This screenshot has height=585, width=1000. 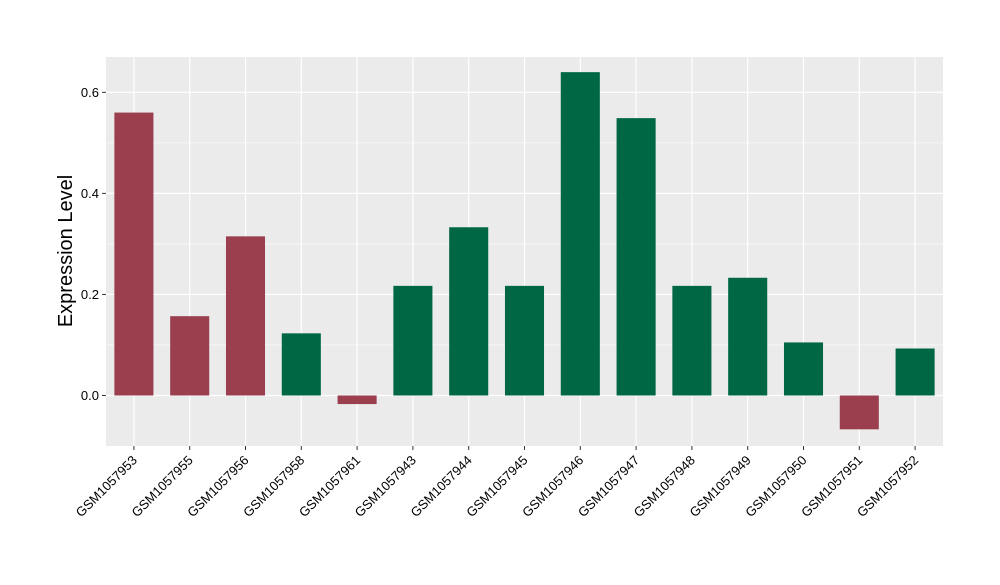 What do you see at coordinates (90, 294) in the screenshot?
I see `y-tick-label: 0.2` at bounding box center [90, 294].